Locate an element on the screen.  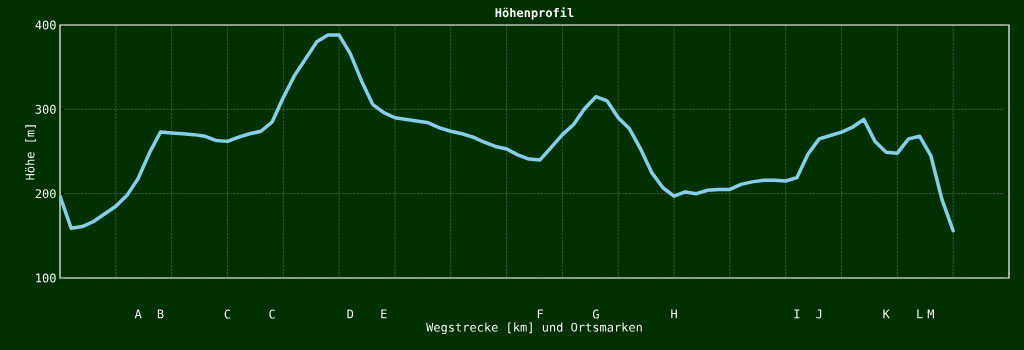
chart-title: Höhenprofil is located at coordinates (534, 13).